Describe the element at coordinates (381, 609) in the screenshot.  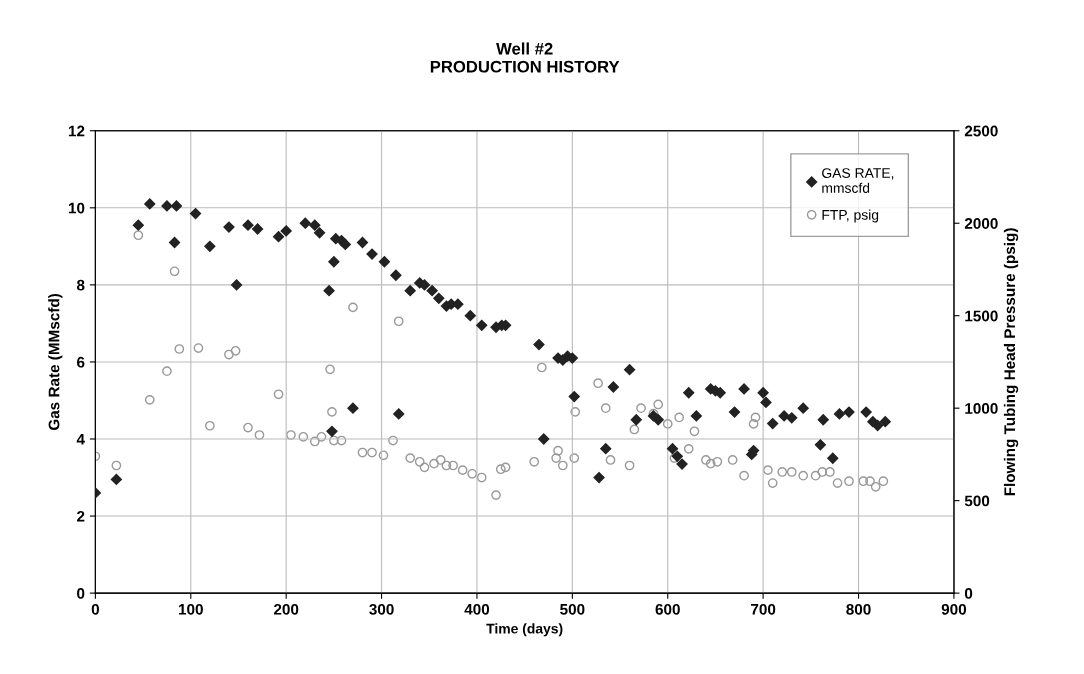
I see `x-tick-label: 300` at that location.